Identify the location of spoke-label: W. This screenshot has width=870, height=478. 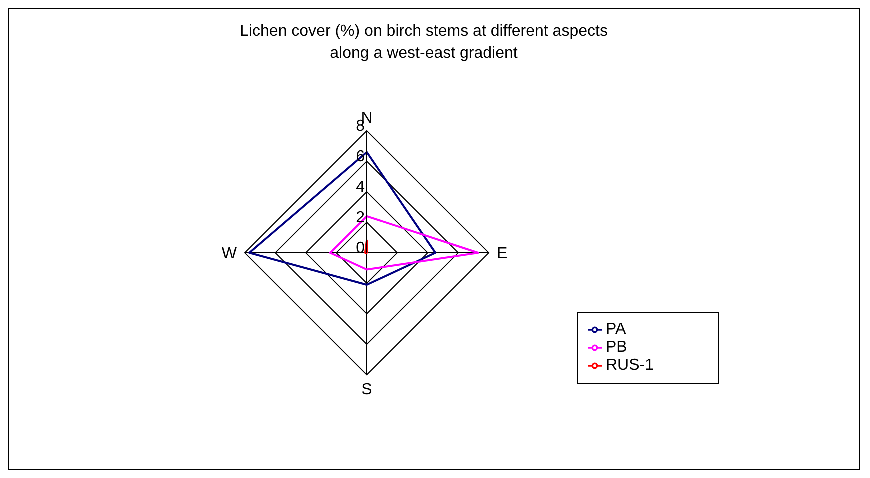
(230, 254).